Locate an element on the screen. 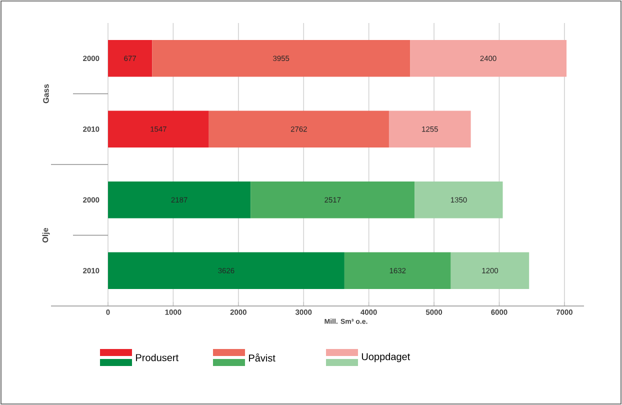 This screenshot has width=622, height=405. text: Olje is located at coordinates (46, 235).